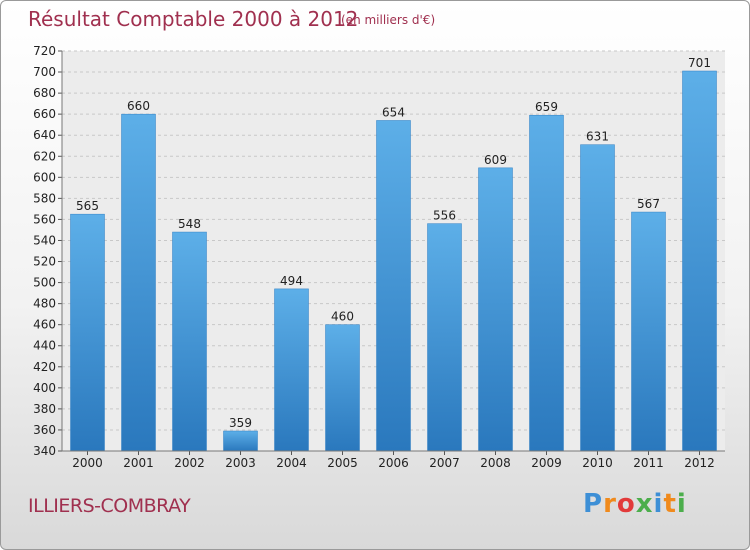  Describe the element at coordinates (342, 463) in the screenshot. I see `x-tick-label-2005: 2005` at that location.